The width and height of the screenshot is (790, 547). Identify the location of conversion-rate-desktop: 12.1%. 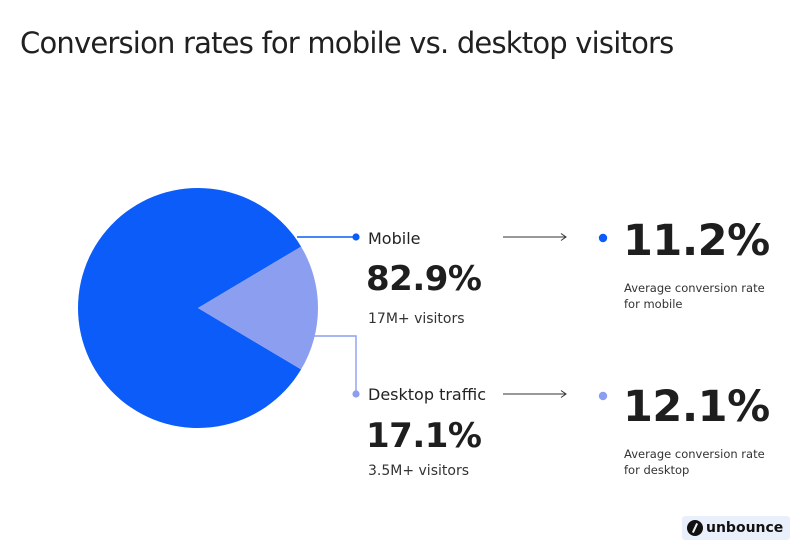
(696, 407).